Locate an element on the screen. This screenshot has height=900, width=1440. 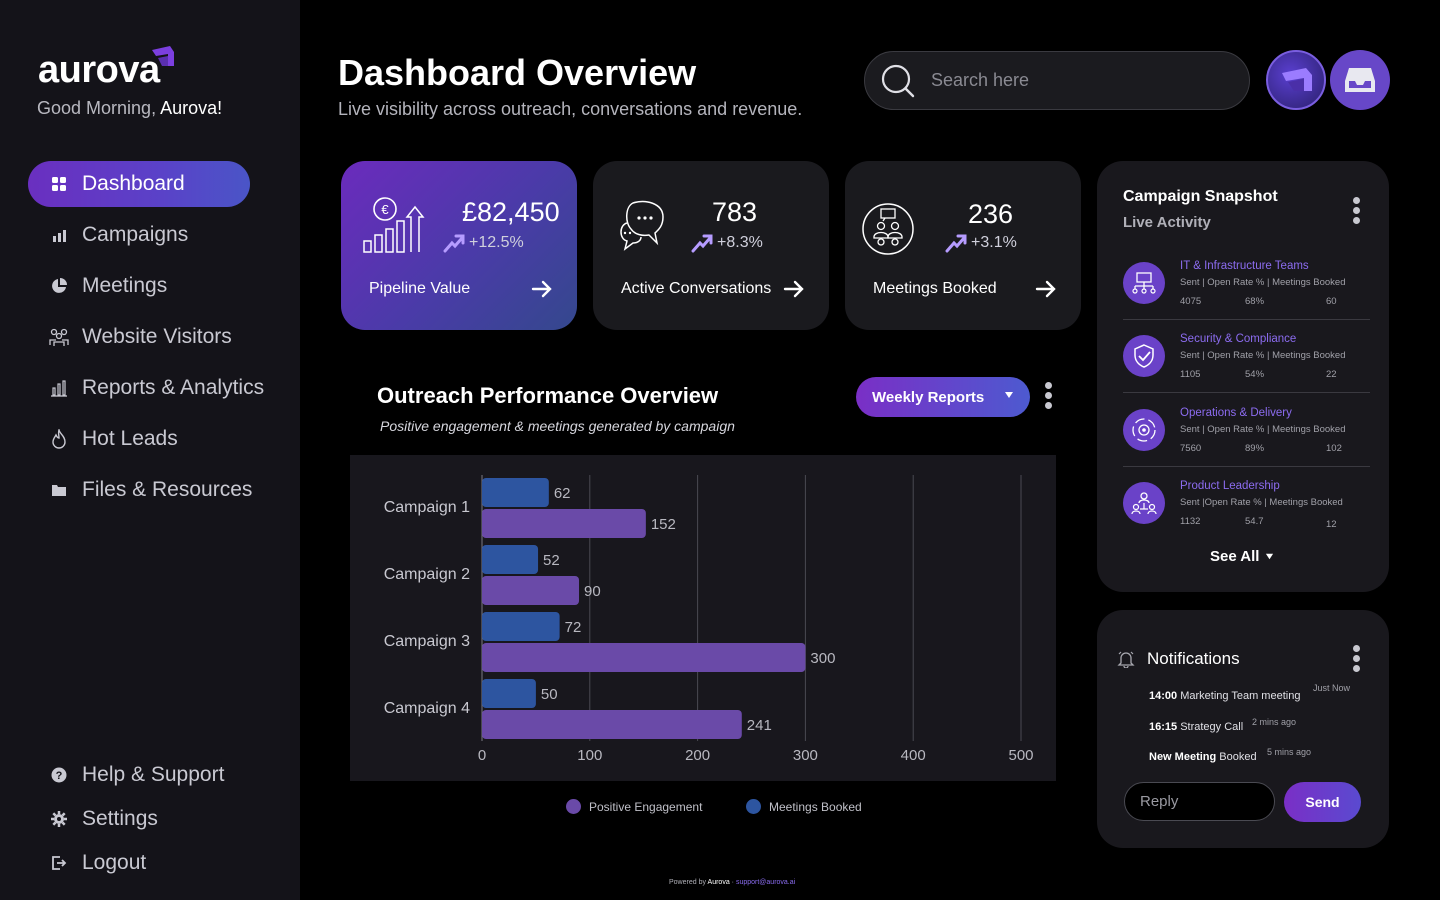
x-tick-label: 400 is located at coordinates (913, 755).